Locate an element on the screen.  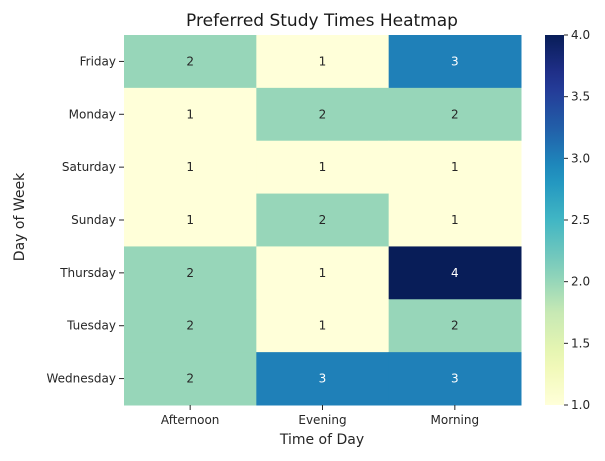
colorbar-tick-label: 2.5 is located at coordinates (580, 220).